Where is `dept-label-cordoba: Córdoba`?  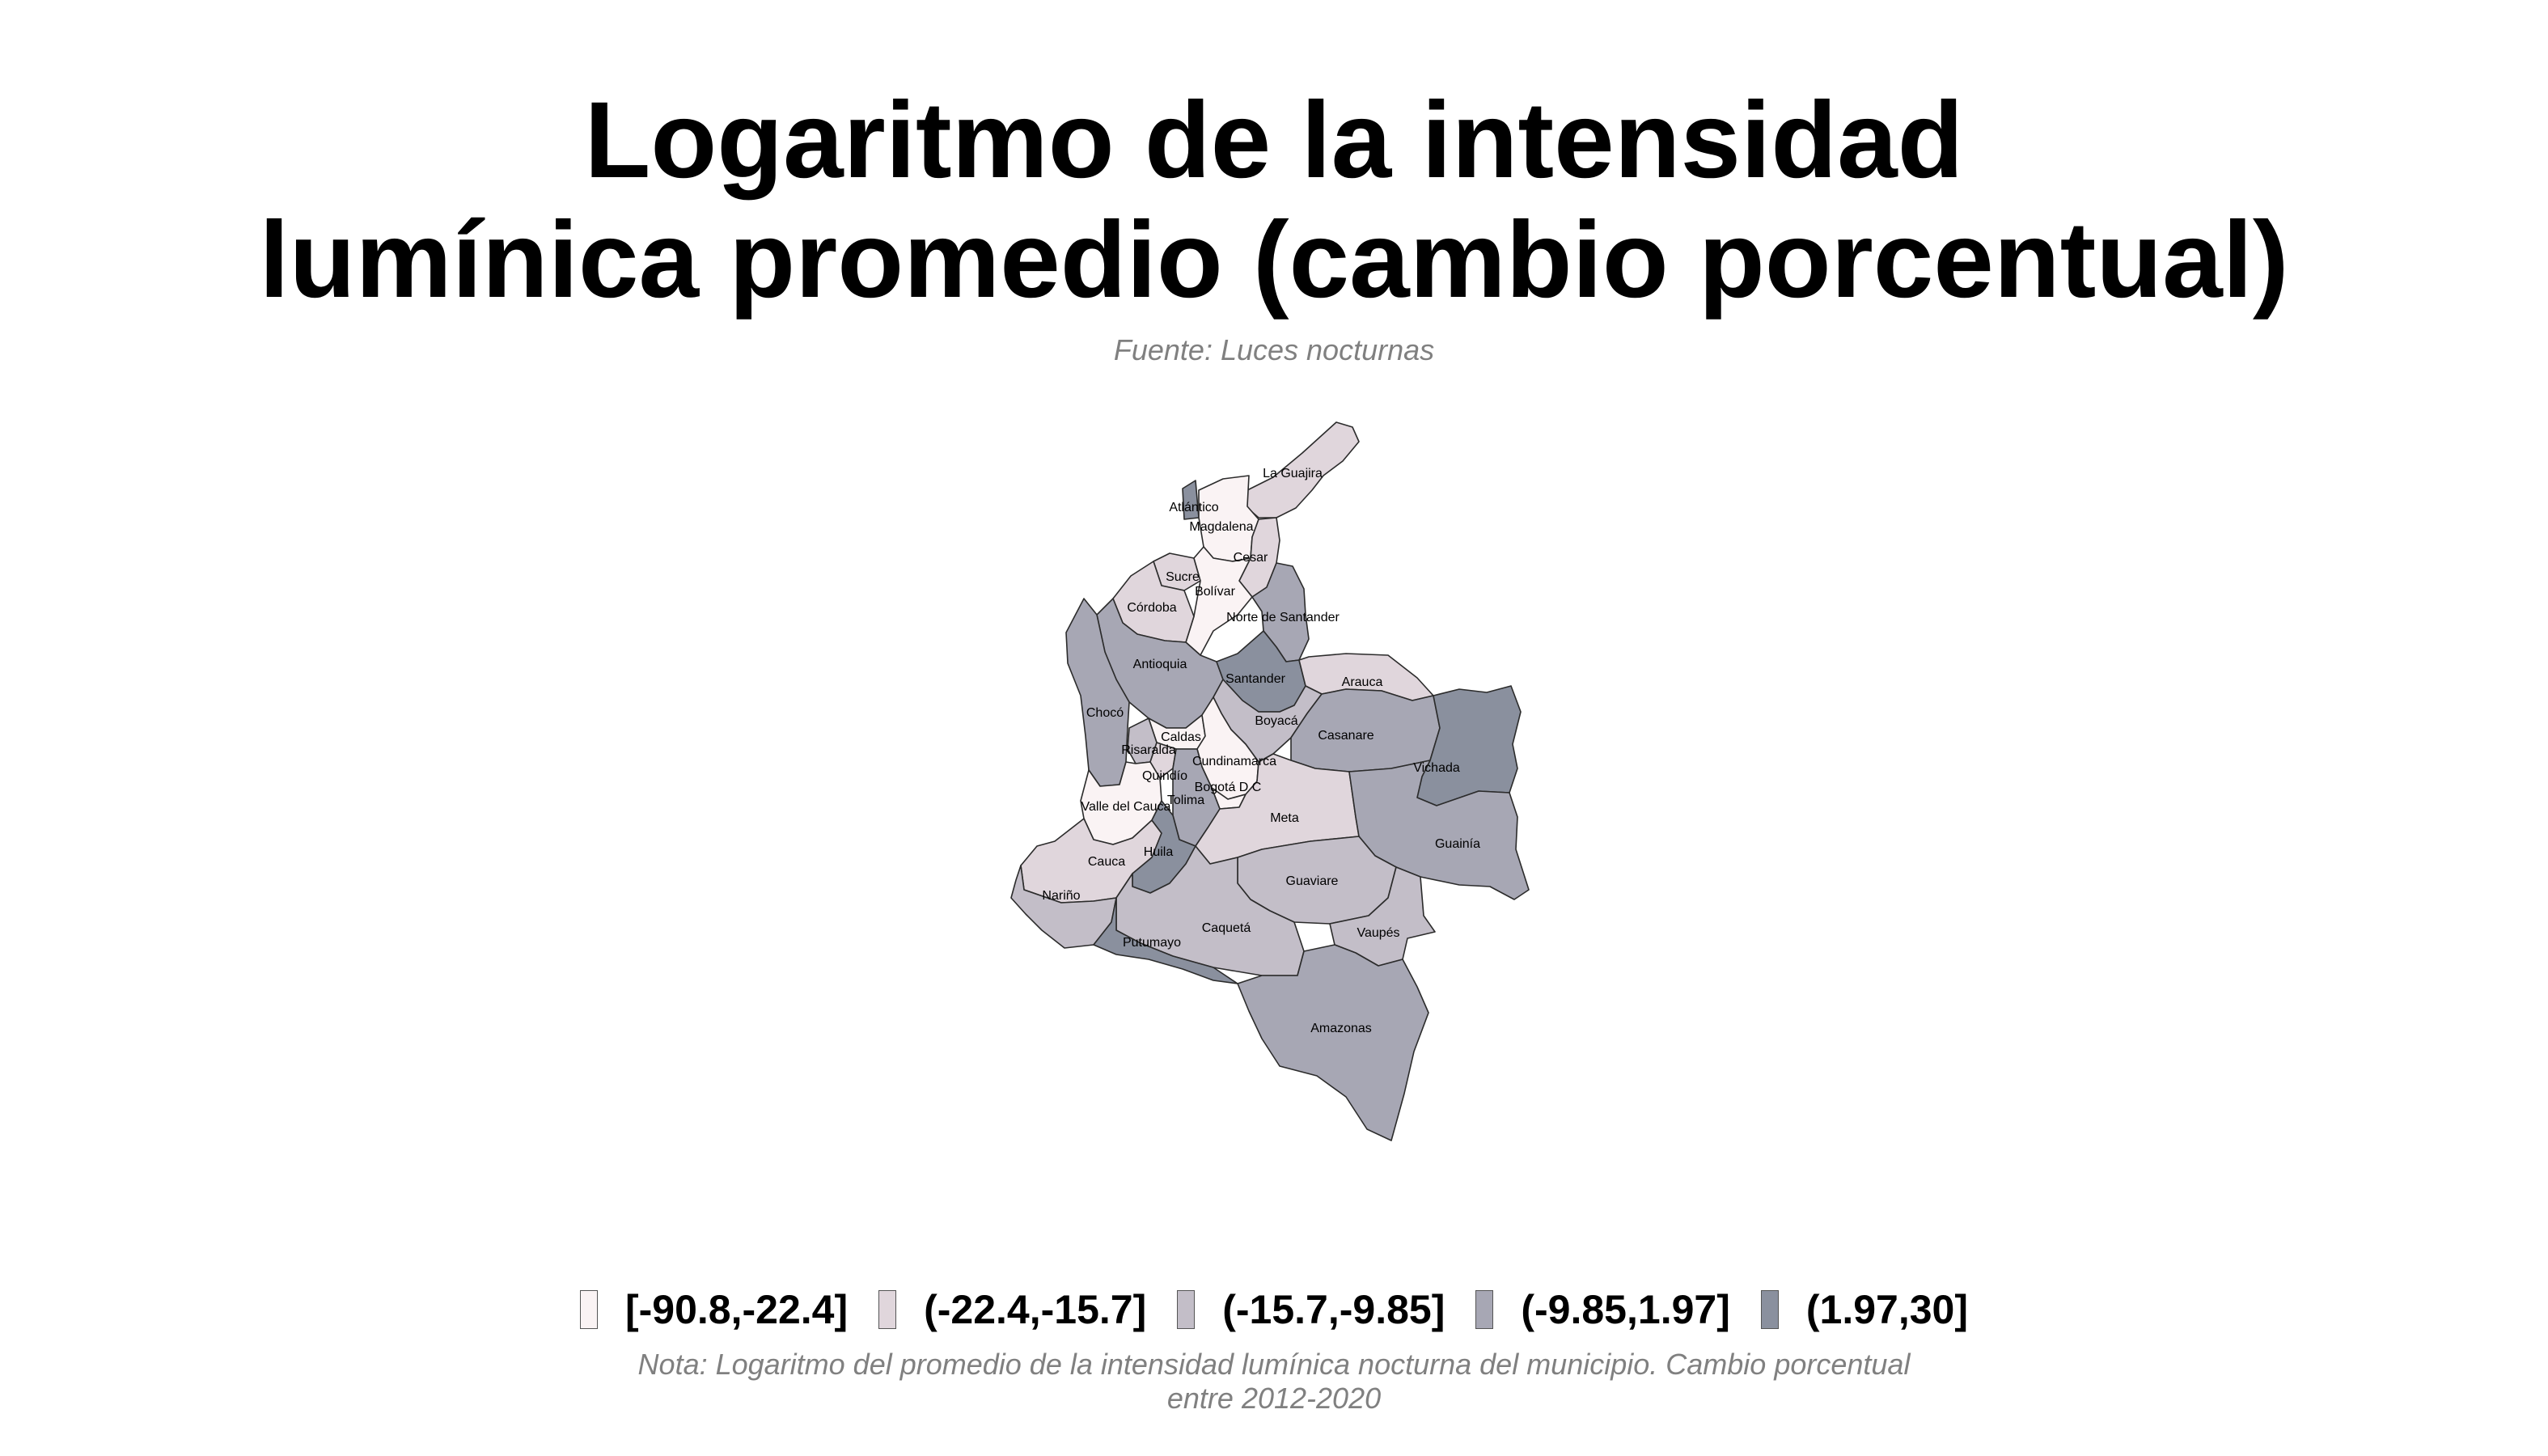 dept-label-cordoba: Córdoba is located at coordinates (1151, 608).